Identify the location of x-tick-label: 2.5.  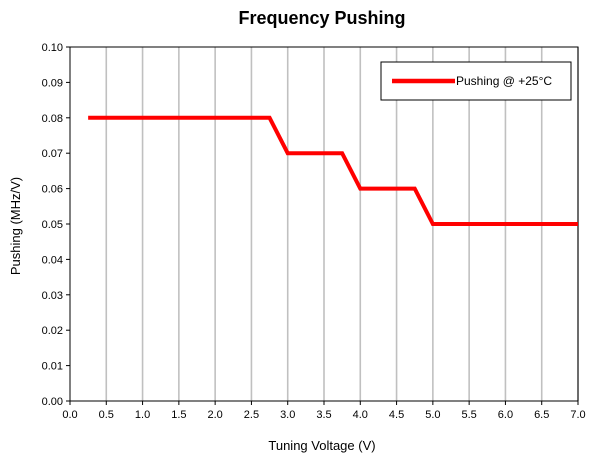
(251, 415).